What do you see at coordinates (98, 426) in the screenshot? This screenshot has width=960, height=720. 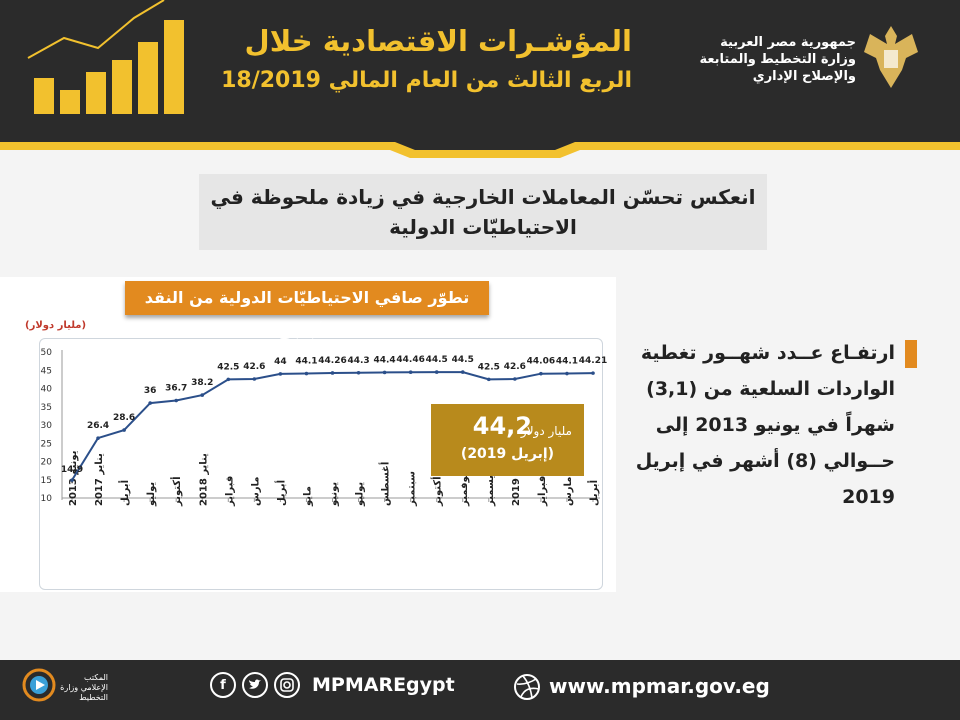 I see `data-label: 26.4` at bounding box center [98, 426].